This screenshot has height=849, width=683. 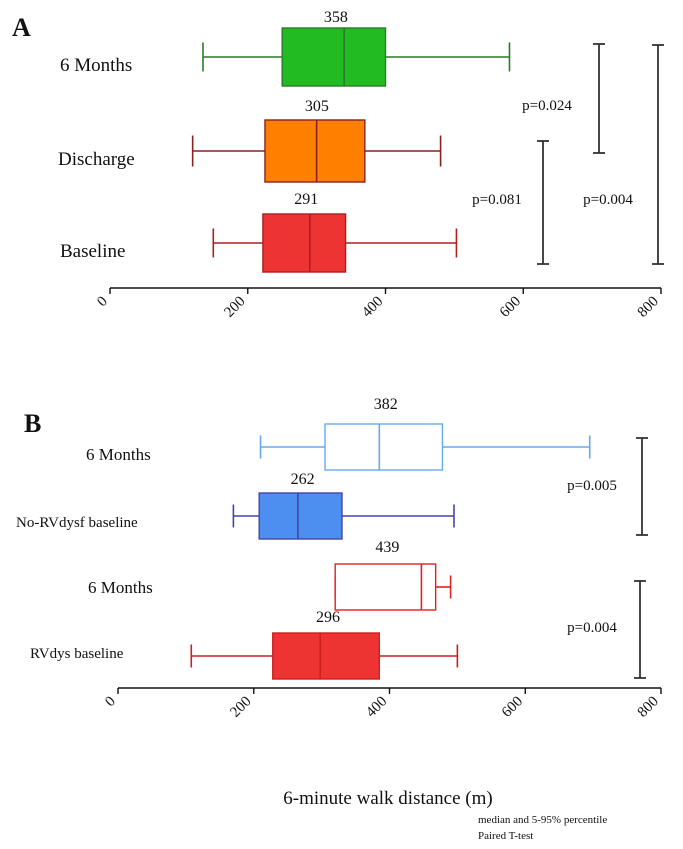 I want to click on category-label: Discharge, so click(x=96, y=159).